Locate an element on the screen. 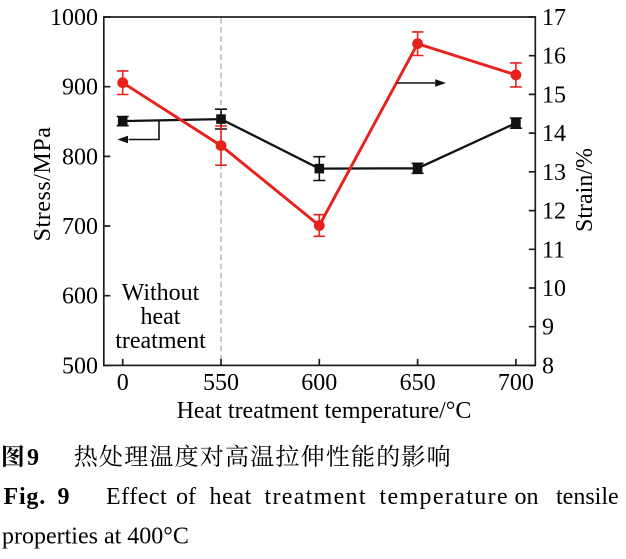 This screenshot has height=559, width=626. svg-text: tensile is located at coordinates (587, 497).